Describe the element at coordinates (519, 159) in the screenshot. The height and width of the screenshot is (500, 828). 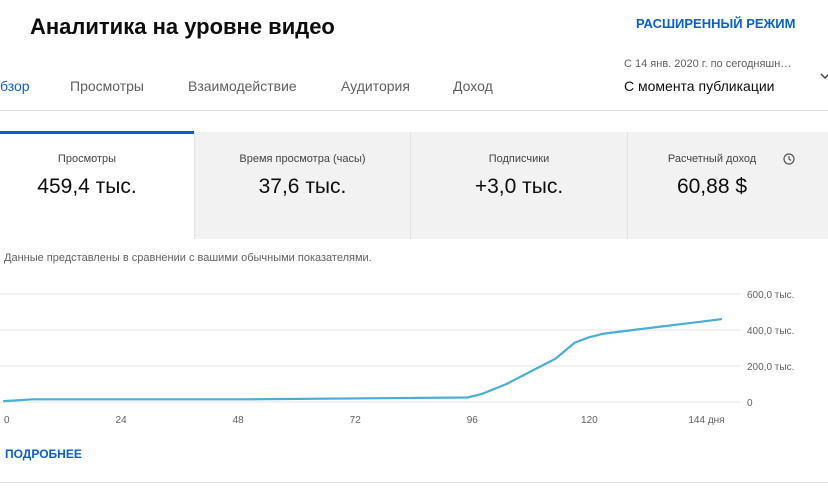
I see `metric-label: Подписчики` at that location.